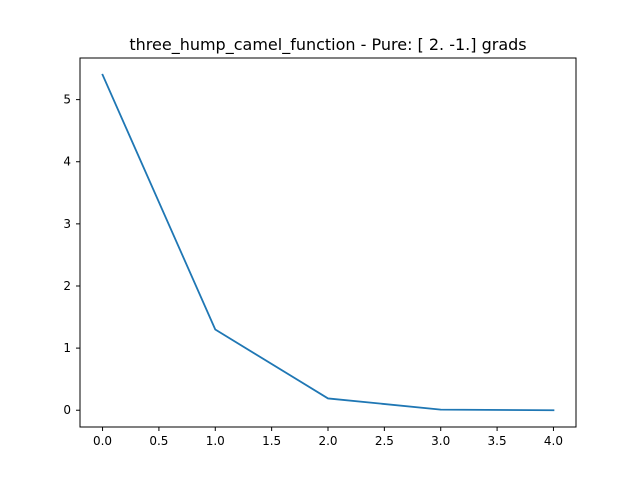 Image resolution: width=640 pixels, height=480 pixels. I want to click on x-tick-label: 2.0, so click(327, 441).